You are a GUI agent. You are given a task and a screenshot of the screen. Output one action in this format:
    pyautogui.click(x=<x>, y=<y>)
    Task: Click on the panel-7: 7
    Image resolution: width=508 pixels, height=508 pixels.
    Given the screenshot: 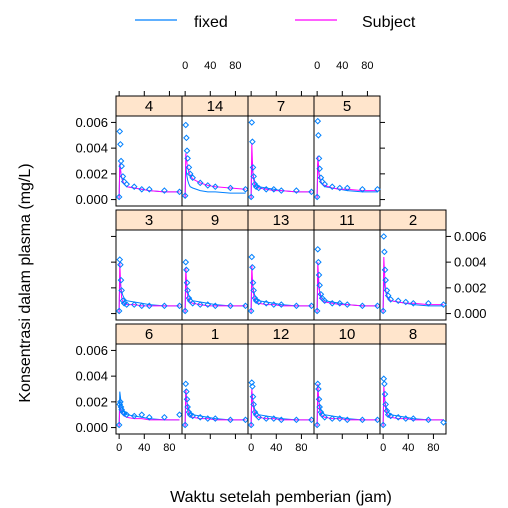 What is the action you would take?
    pyautogui.click(x=281, y=151)
    